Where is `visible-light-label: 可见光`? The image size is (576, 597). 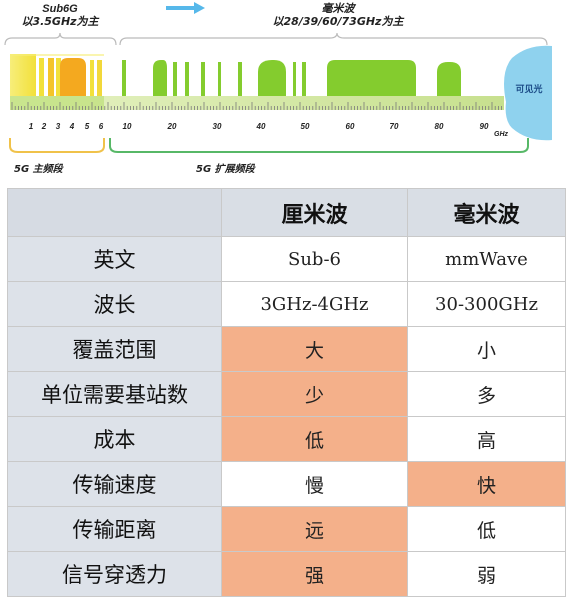
visible-light-label: 可见光 is located at coordinates (528, 89).